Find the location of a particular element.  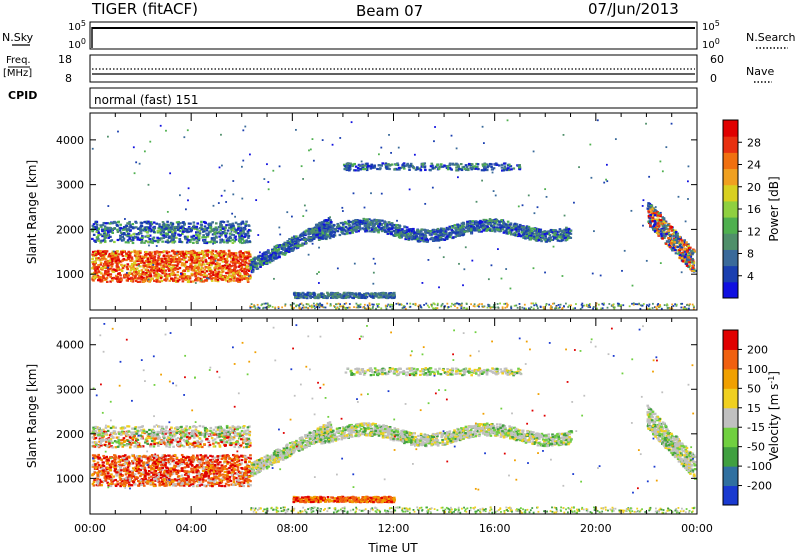

nsearch-tick-bottom: 100 is located at coordinates (711, 44).